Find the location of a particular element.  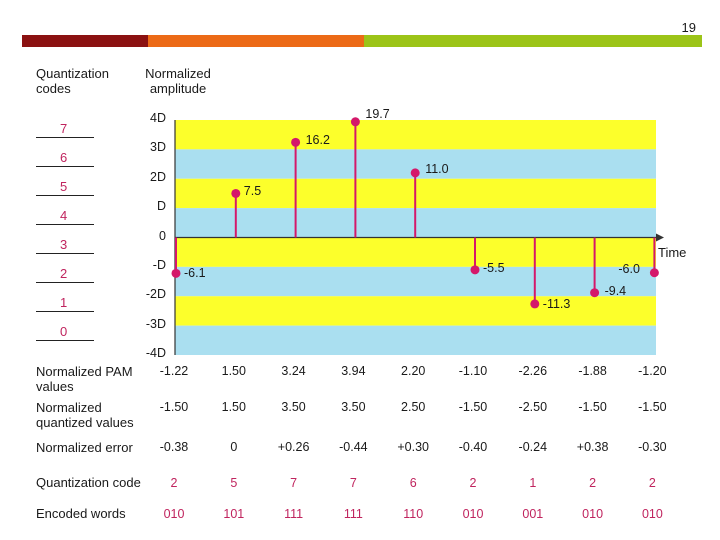

point-label: -9.4 is located at coordinates (615, 290).